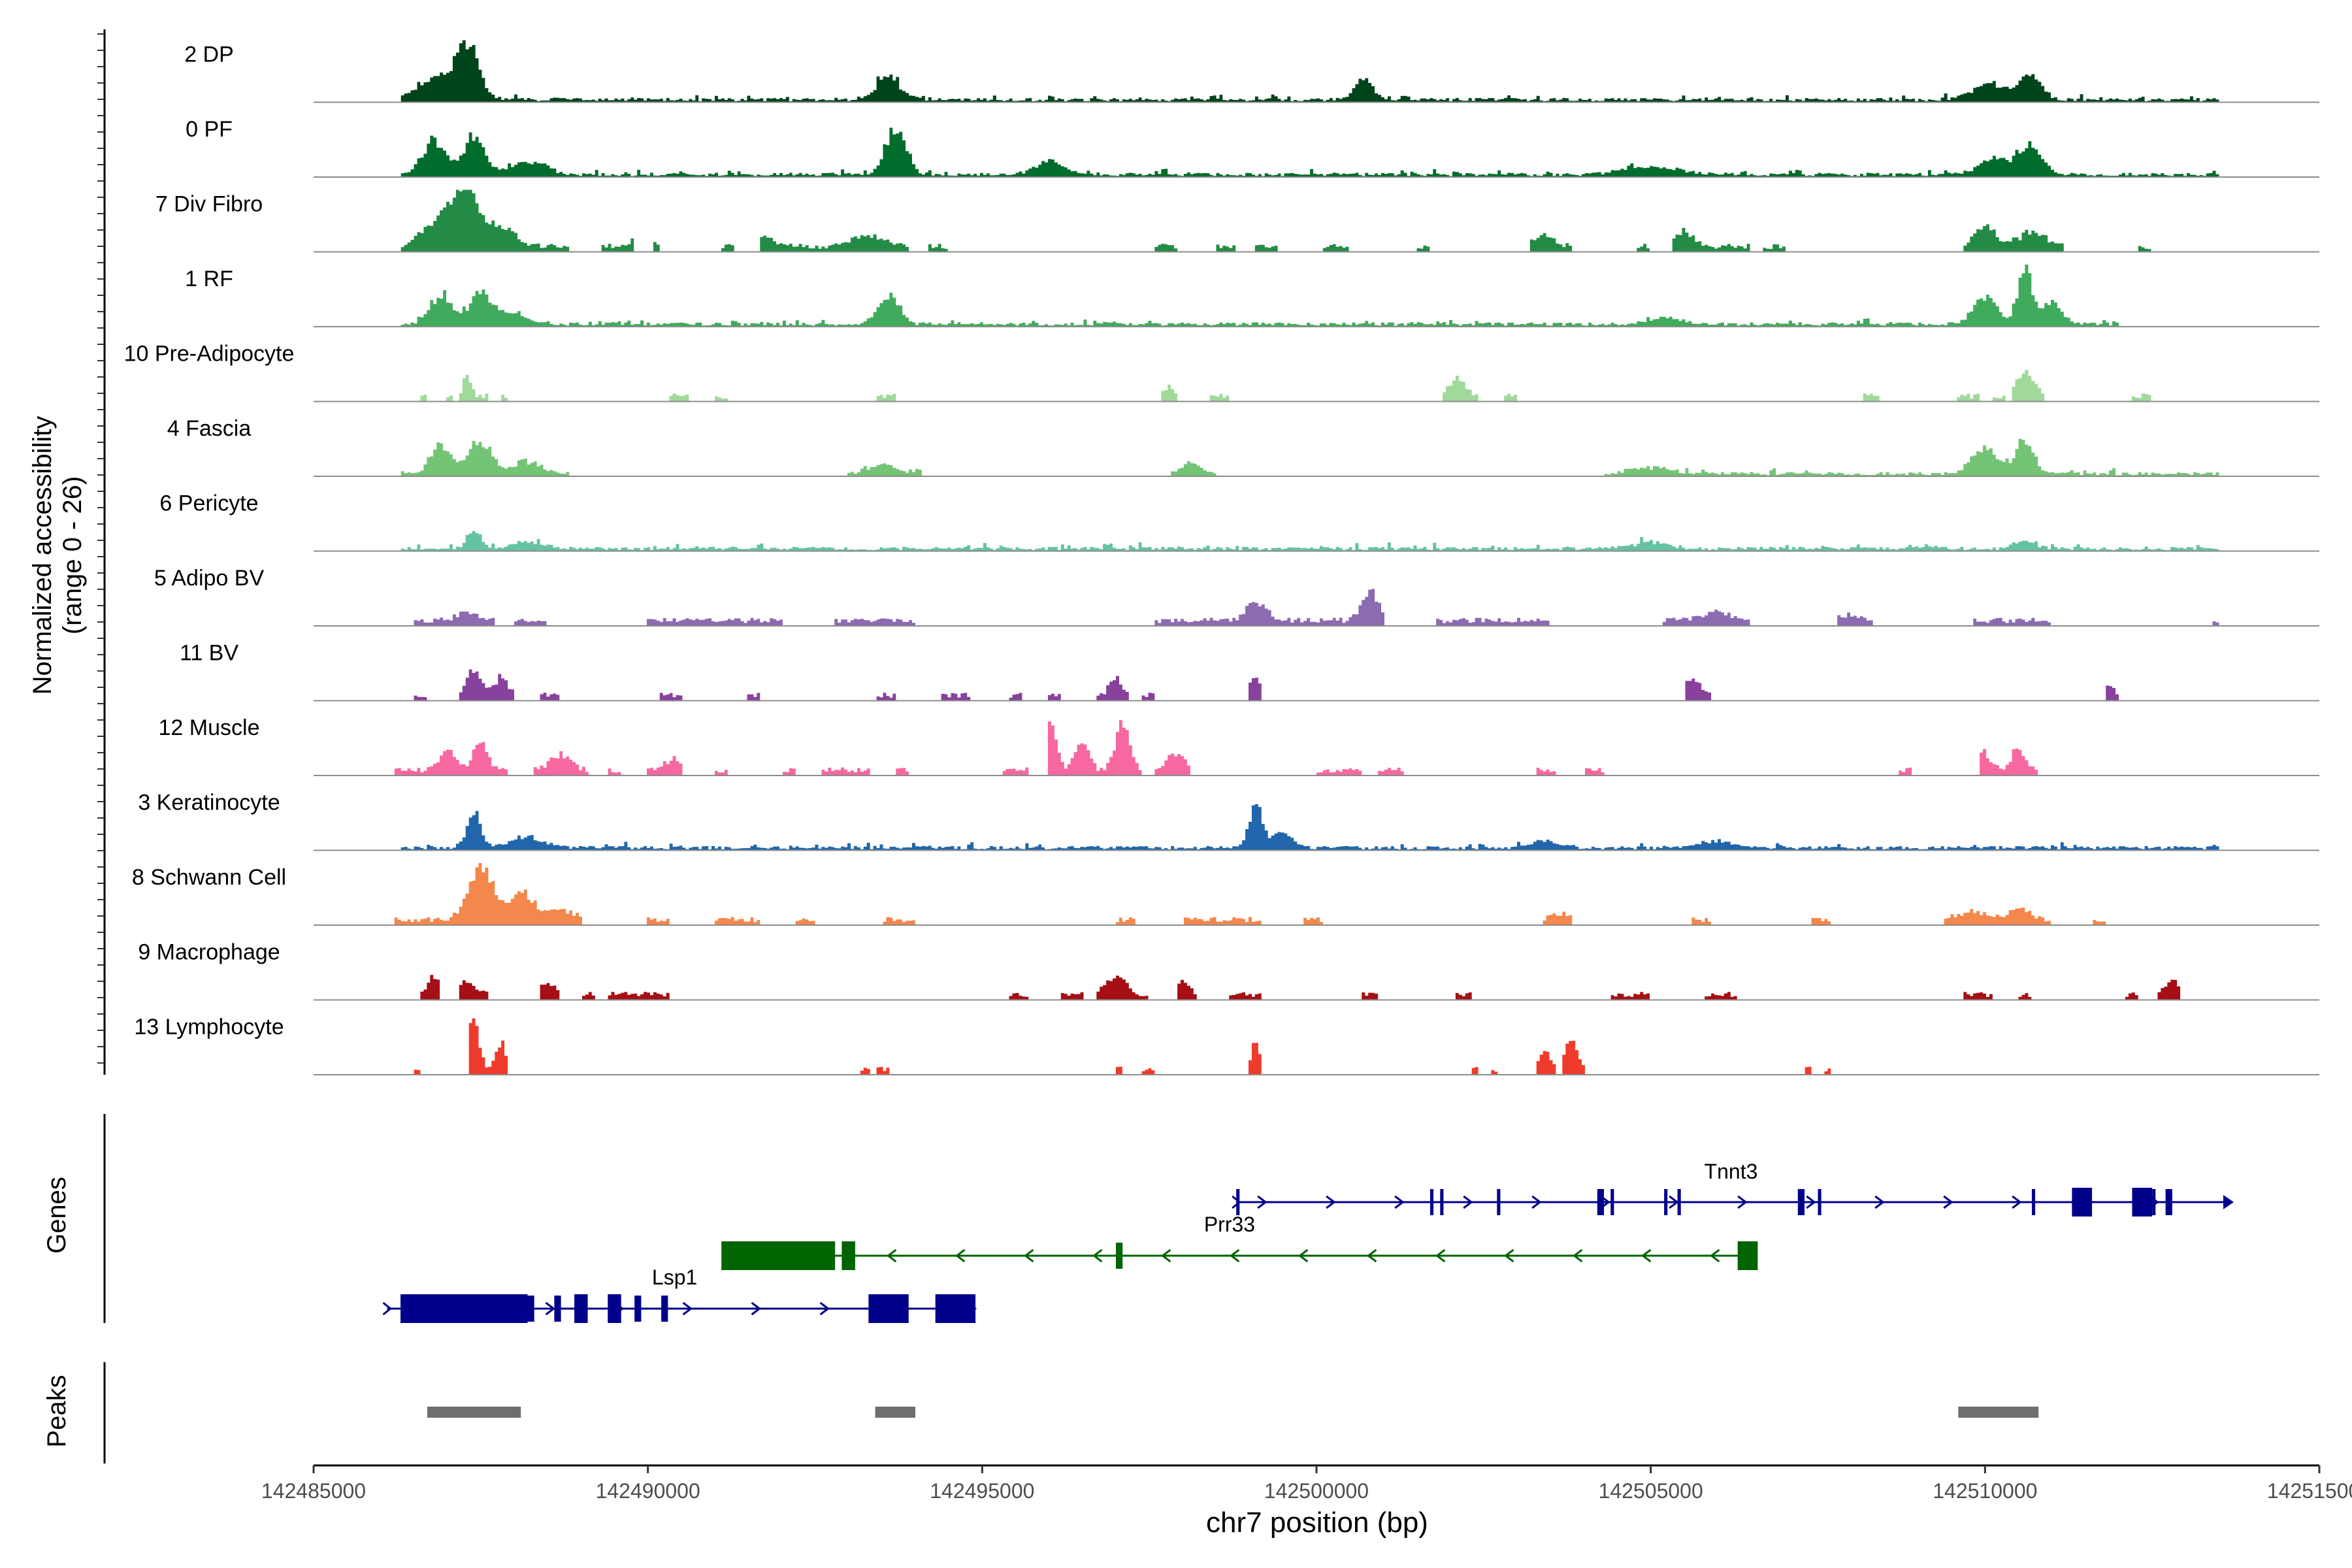 Image resolution: width=2352 pixels, height=1568 pixels. I want to click on x-axis-title: chr7 position (bp), so click(1317, 1523).